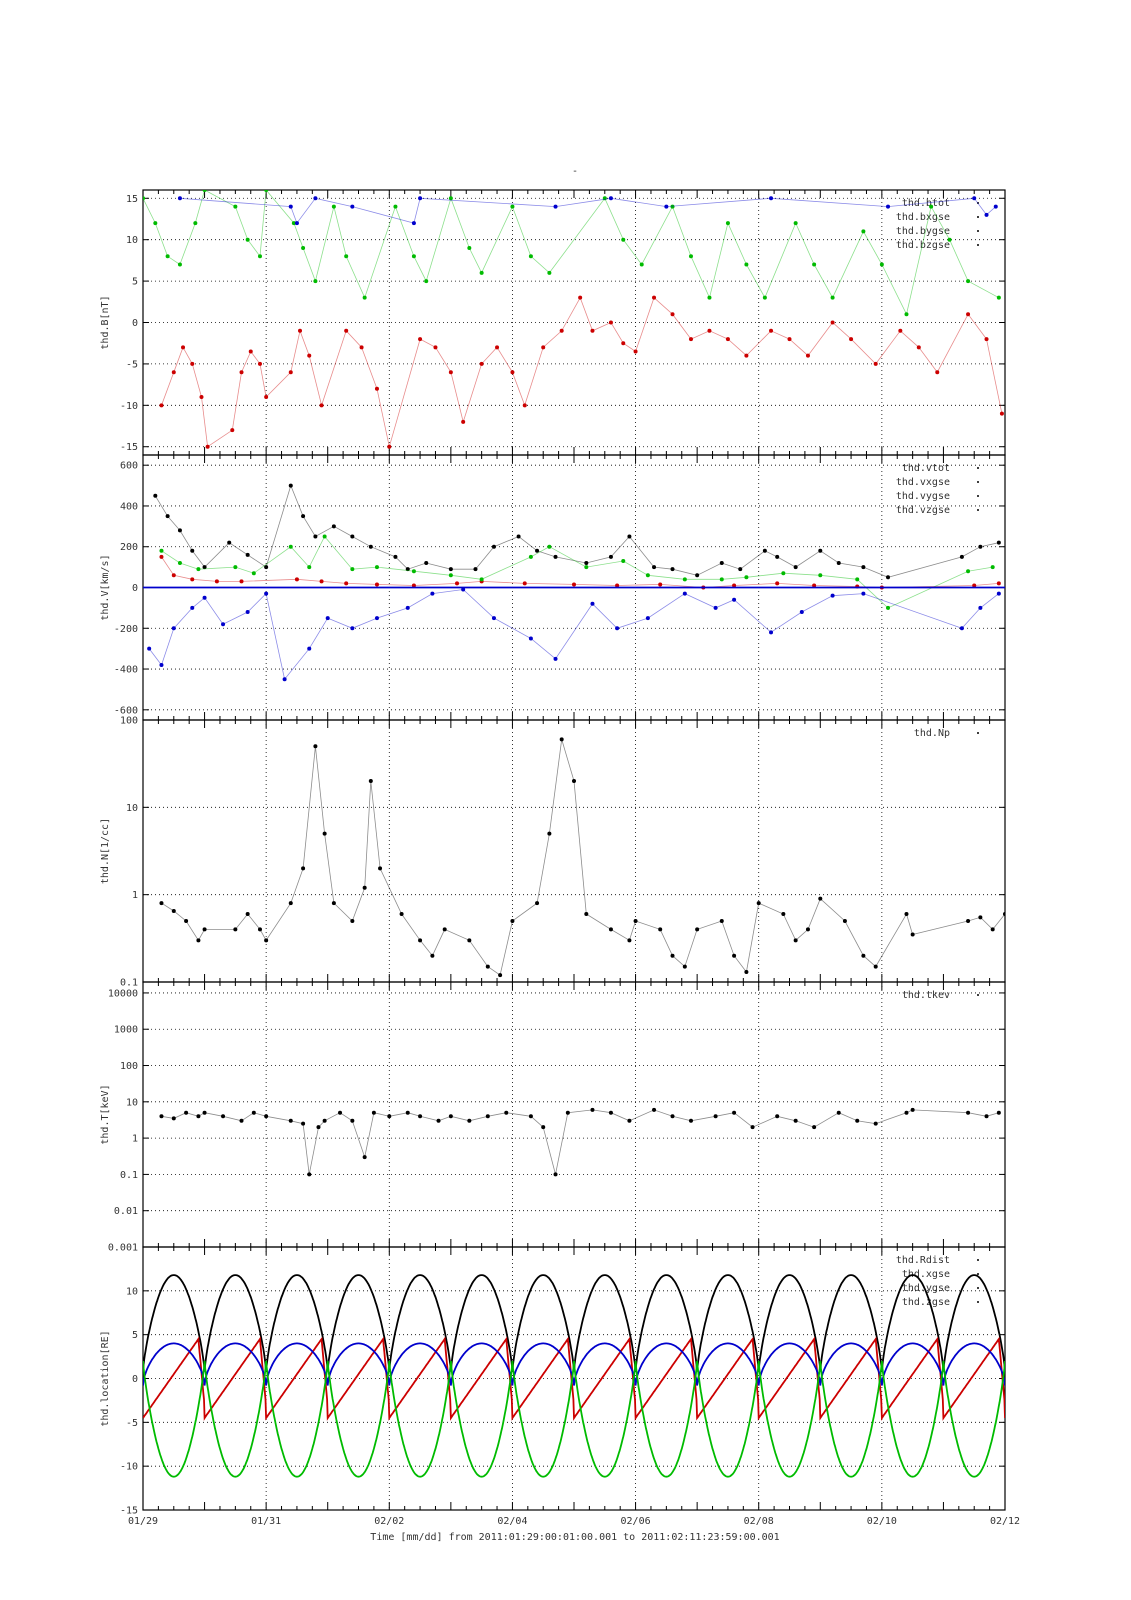 Image resolution: width=1131 pixels, height=1600 pixels. Describe the element at coordinates (923, 217) in the screenshot. I see `legend-entry: thd.bxgse` at that location.